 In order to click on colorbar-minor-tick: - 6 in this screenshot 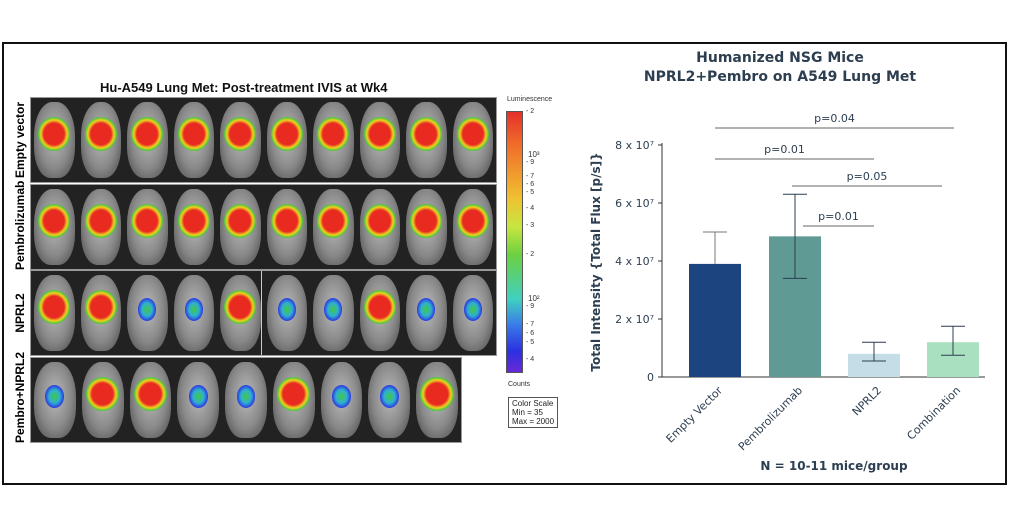, I will do `click(530, 184)`.